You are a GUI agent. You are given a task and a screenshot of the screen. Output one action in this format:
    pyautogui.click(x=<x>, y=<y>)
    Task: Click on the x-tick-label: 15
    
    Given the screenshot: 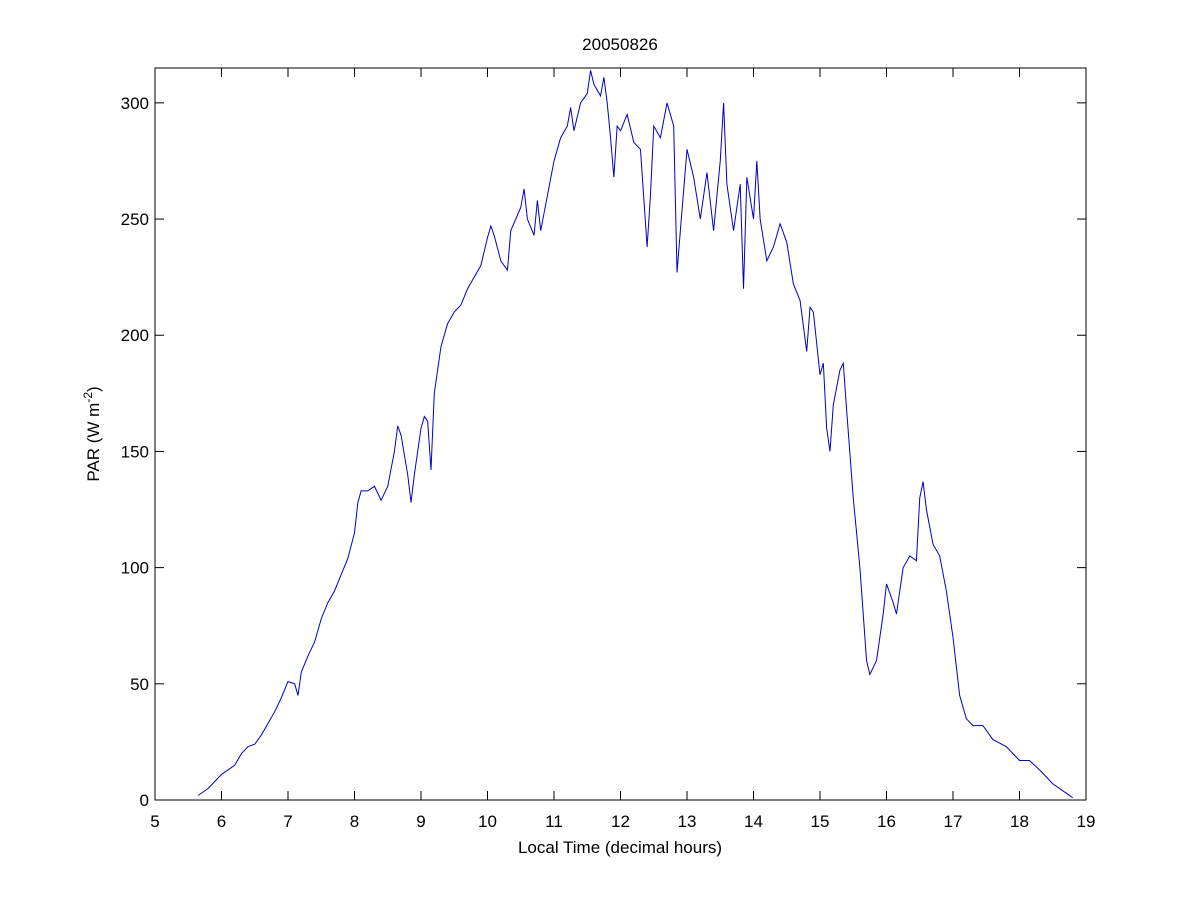 What is the action you would take?
    pyautogui.click(x=820, y=821)
    